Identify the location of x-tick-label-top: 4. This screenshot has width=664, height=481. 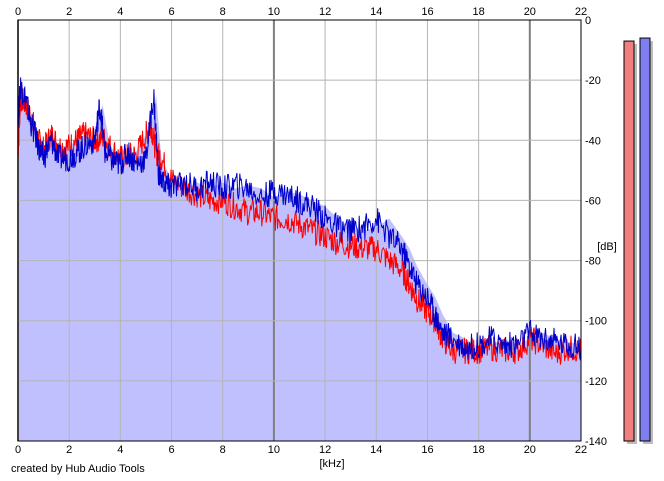
(120, 12).